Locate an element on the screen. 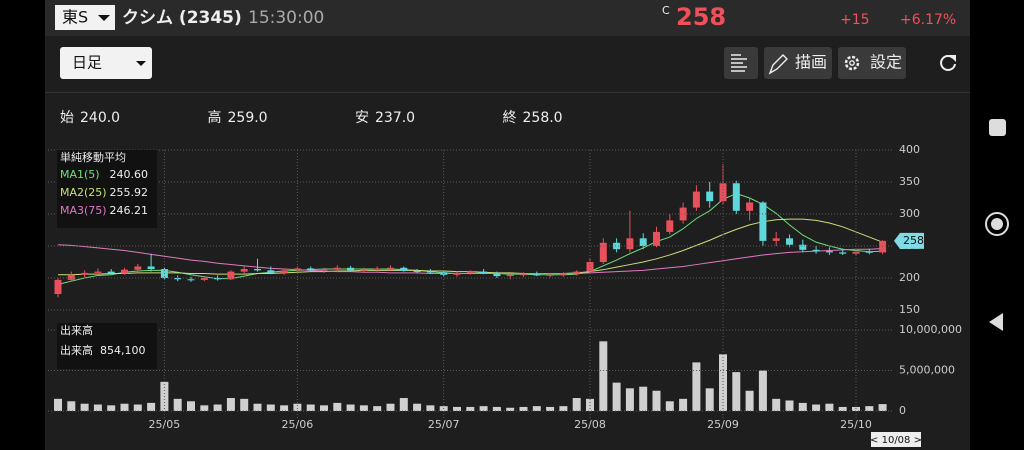  settings-button is located at coordinates (872, 63).